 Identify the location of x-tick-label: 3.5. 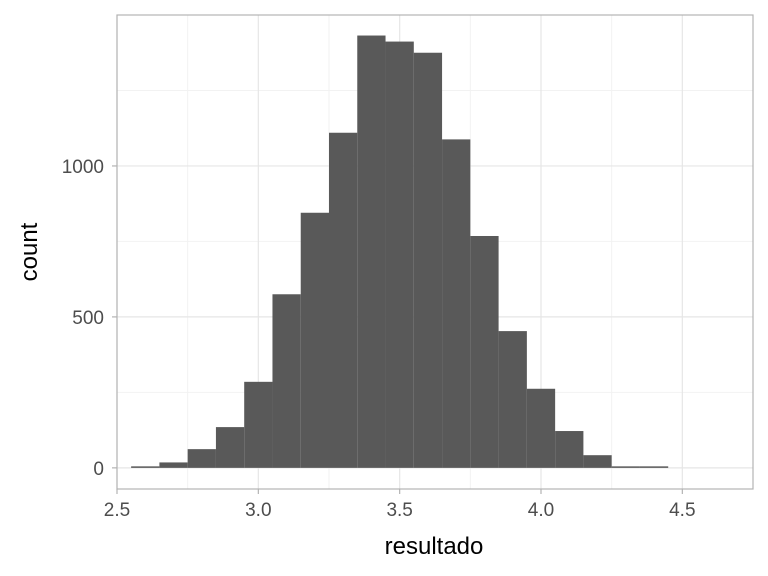
(399, 510).